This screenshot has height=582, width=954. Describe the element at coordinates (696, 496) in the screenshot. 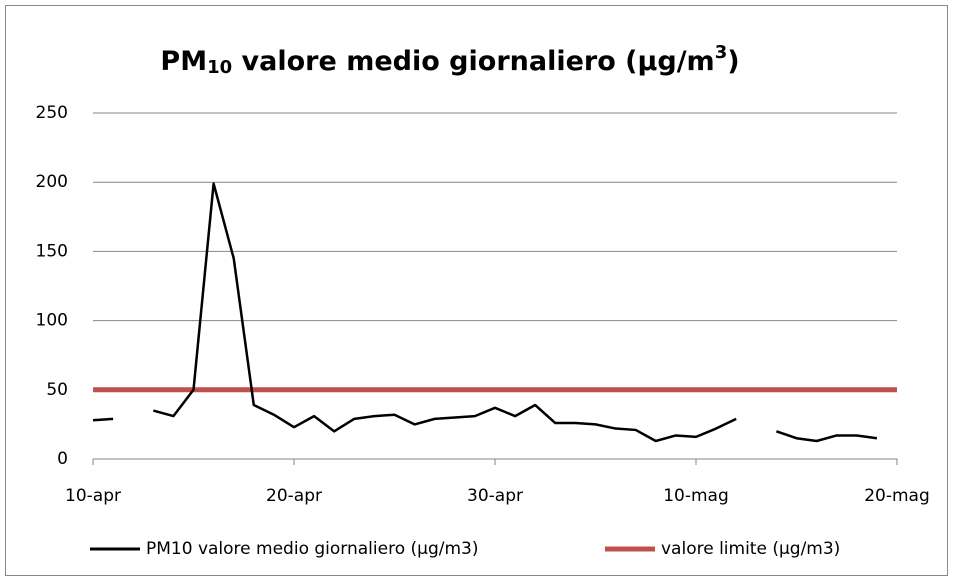

I see `x-tick-label: 10-mag` at that location.